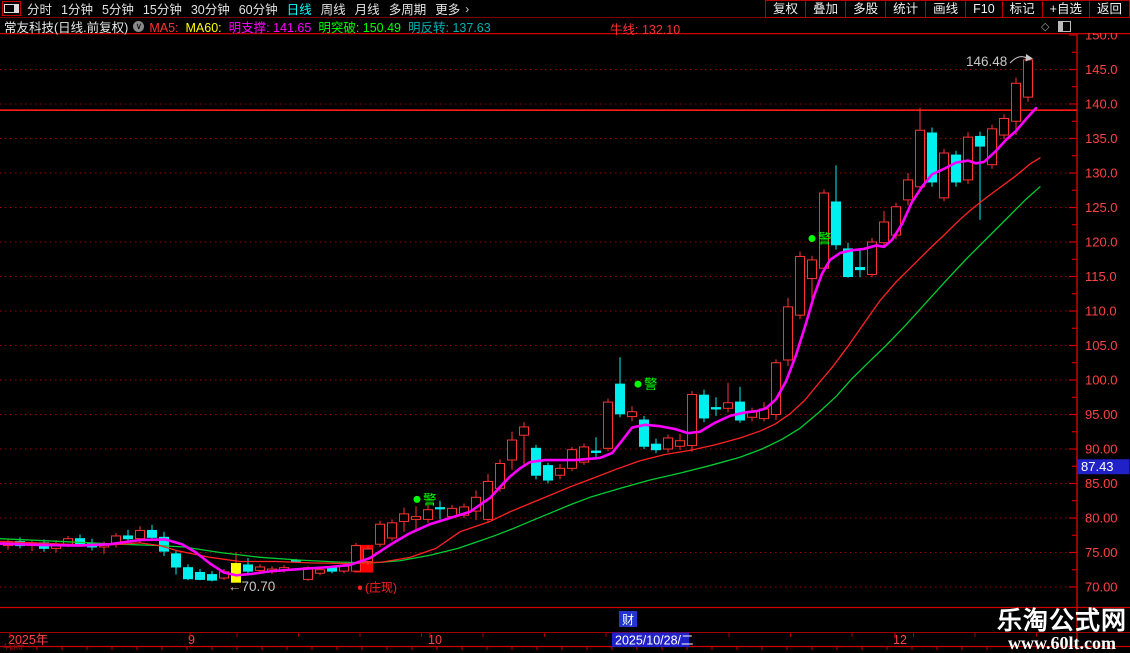 This screenshot has height=653, width=1130. What do you see at coordinates (203, 27) in the screenshot?
I see `indicator-value: MA60:` at bounding box center [203, 27].